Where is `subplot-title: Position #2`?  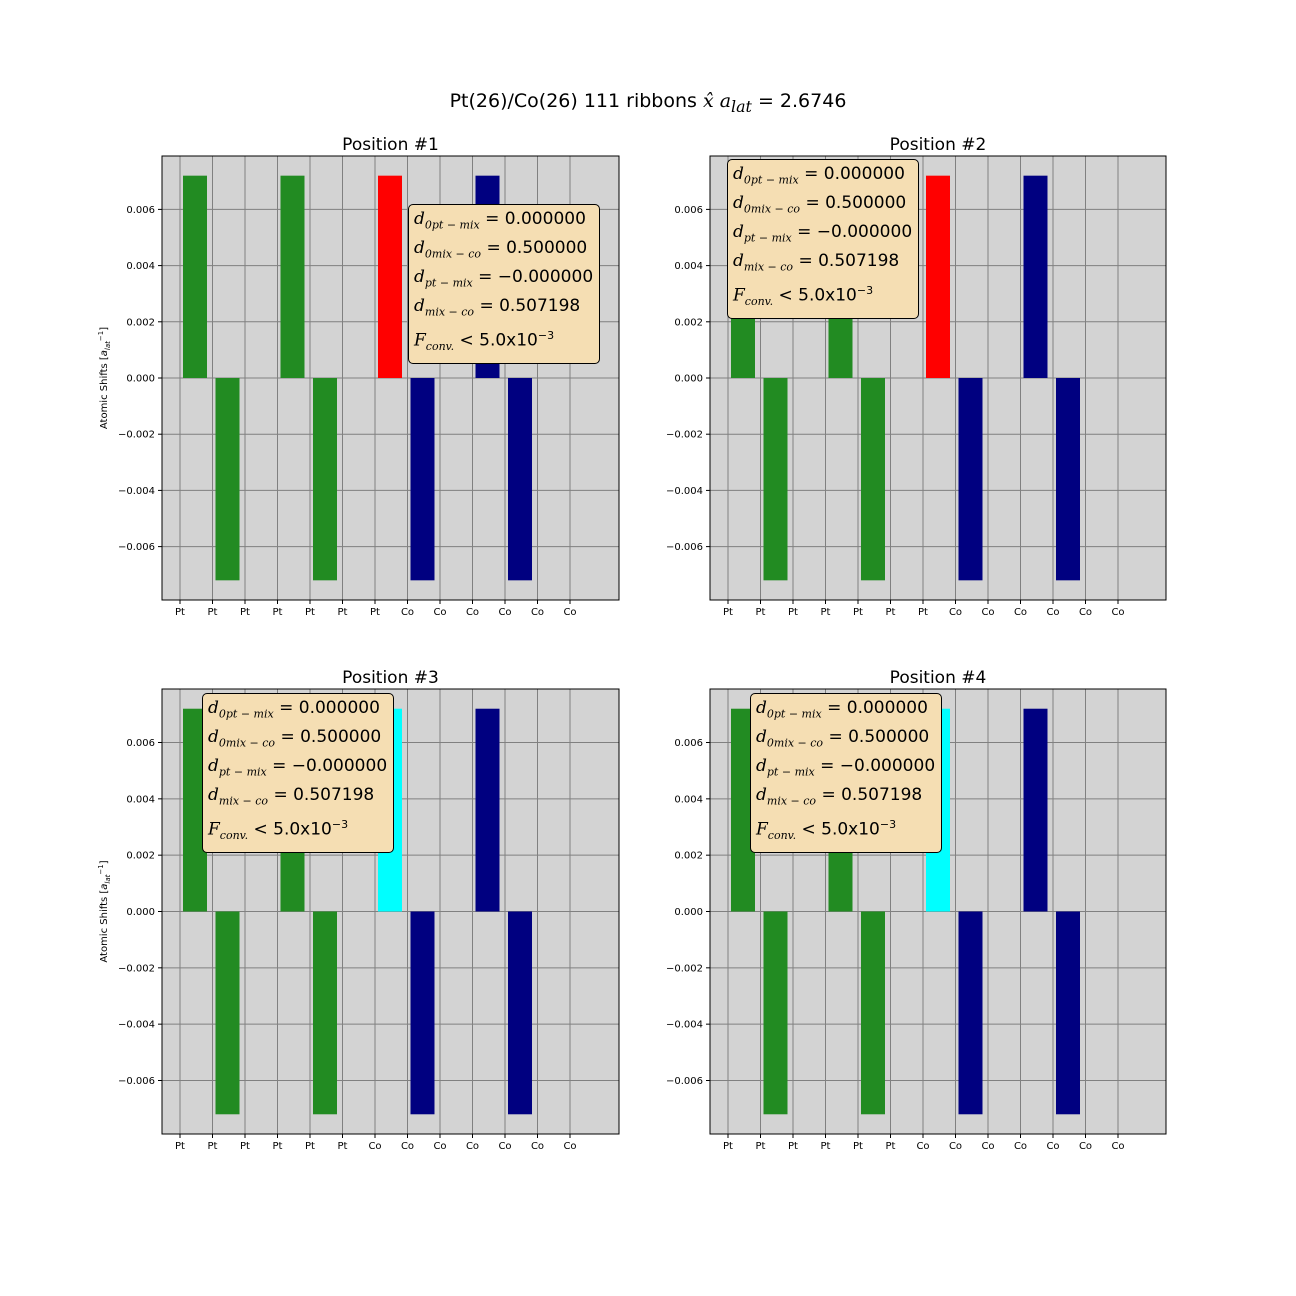
subplot-title: Position #2 is located at coordinates (938, 145).